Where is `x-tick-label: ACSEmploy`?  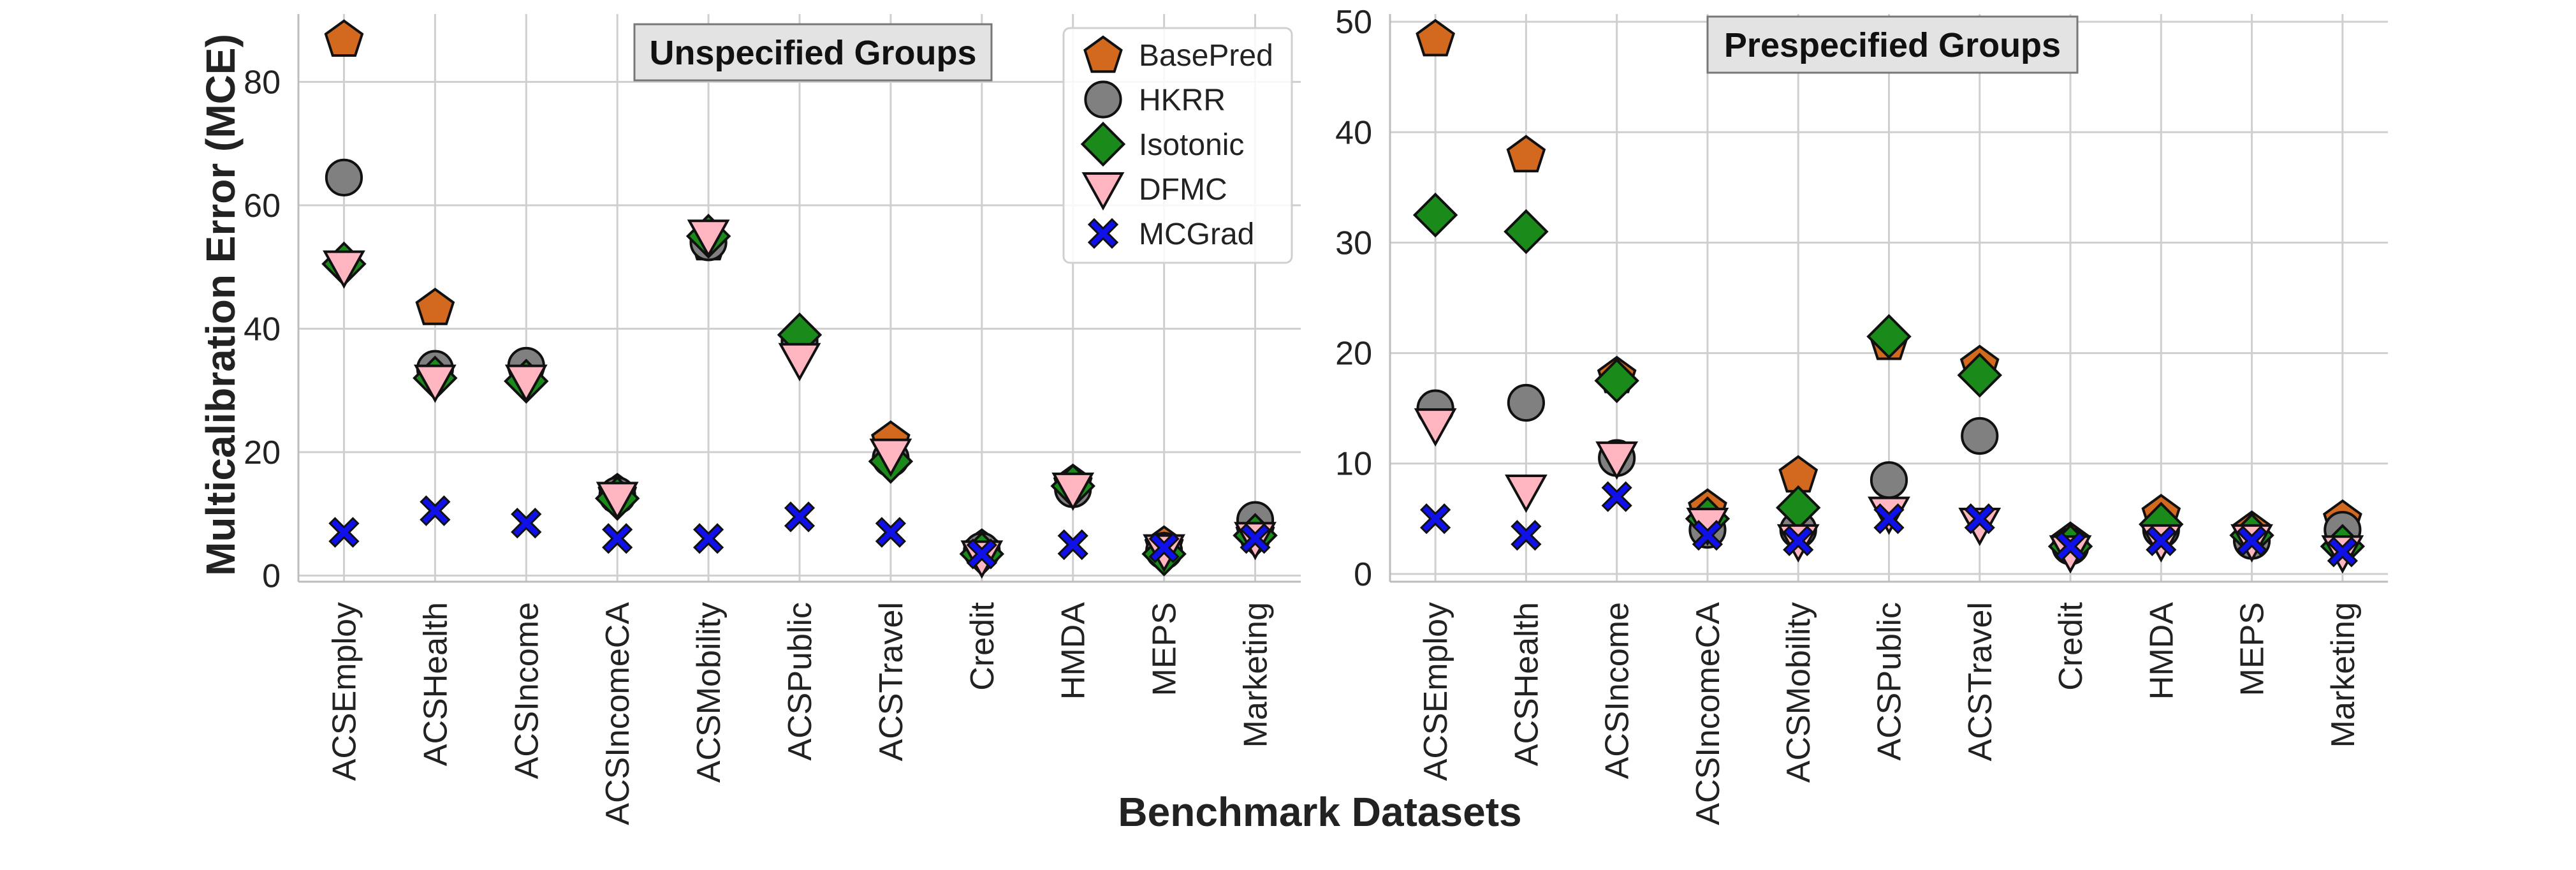
x-tick-label: ACSEmploy is located at coordinates (1435, 691).